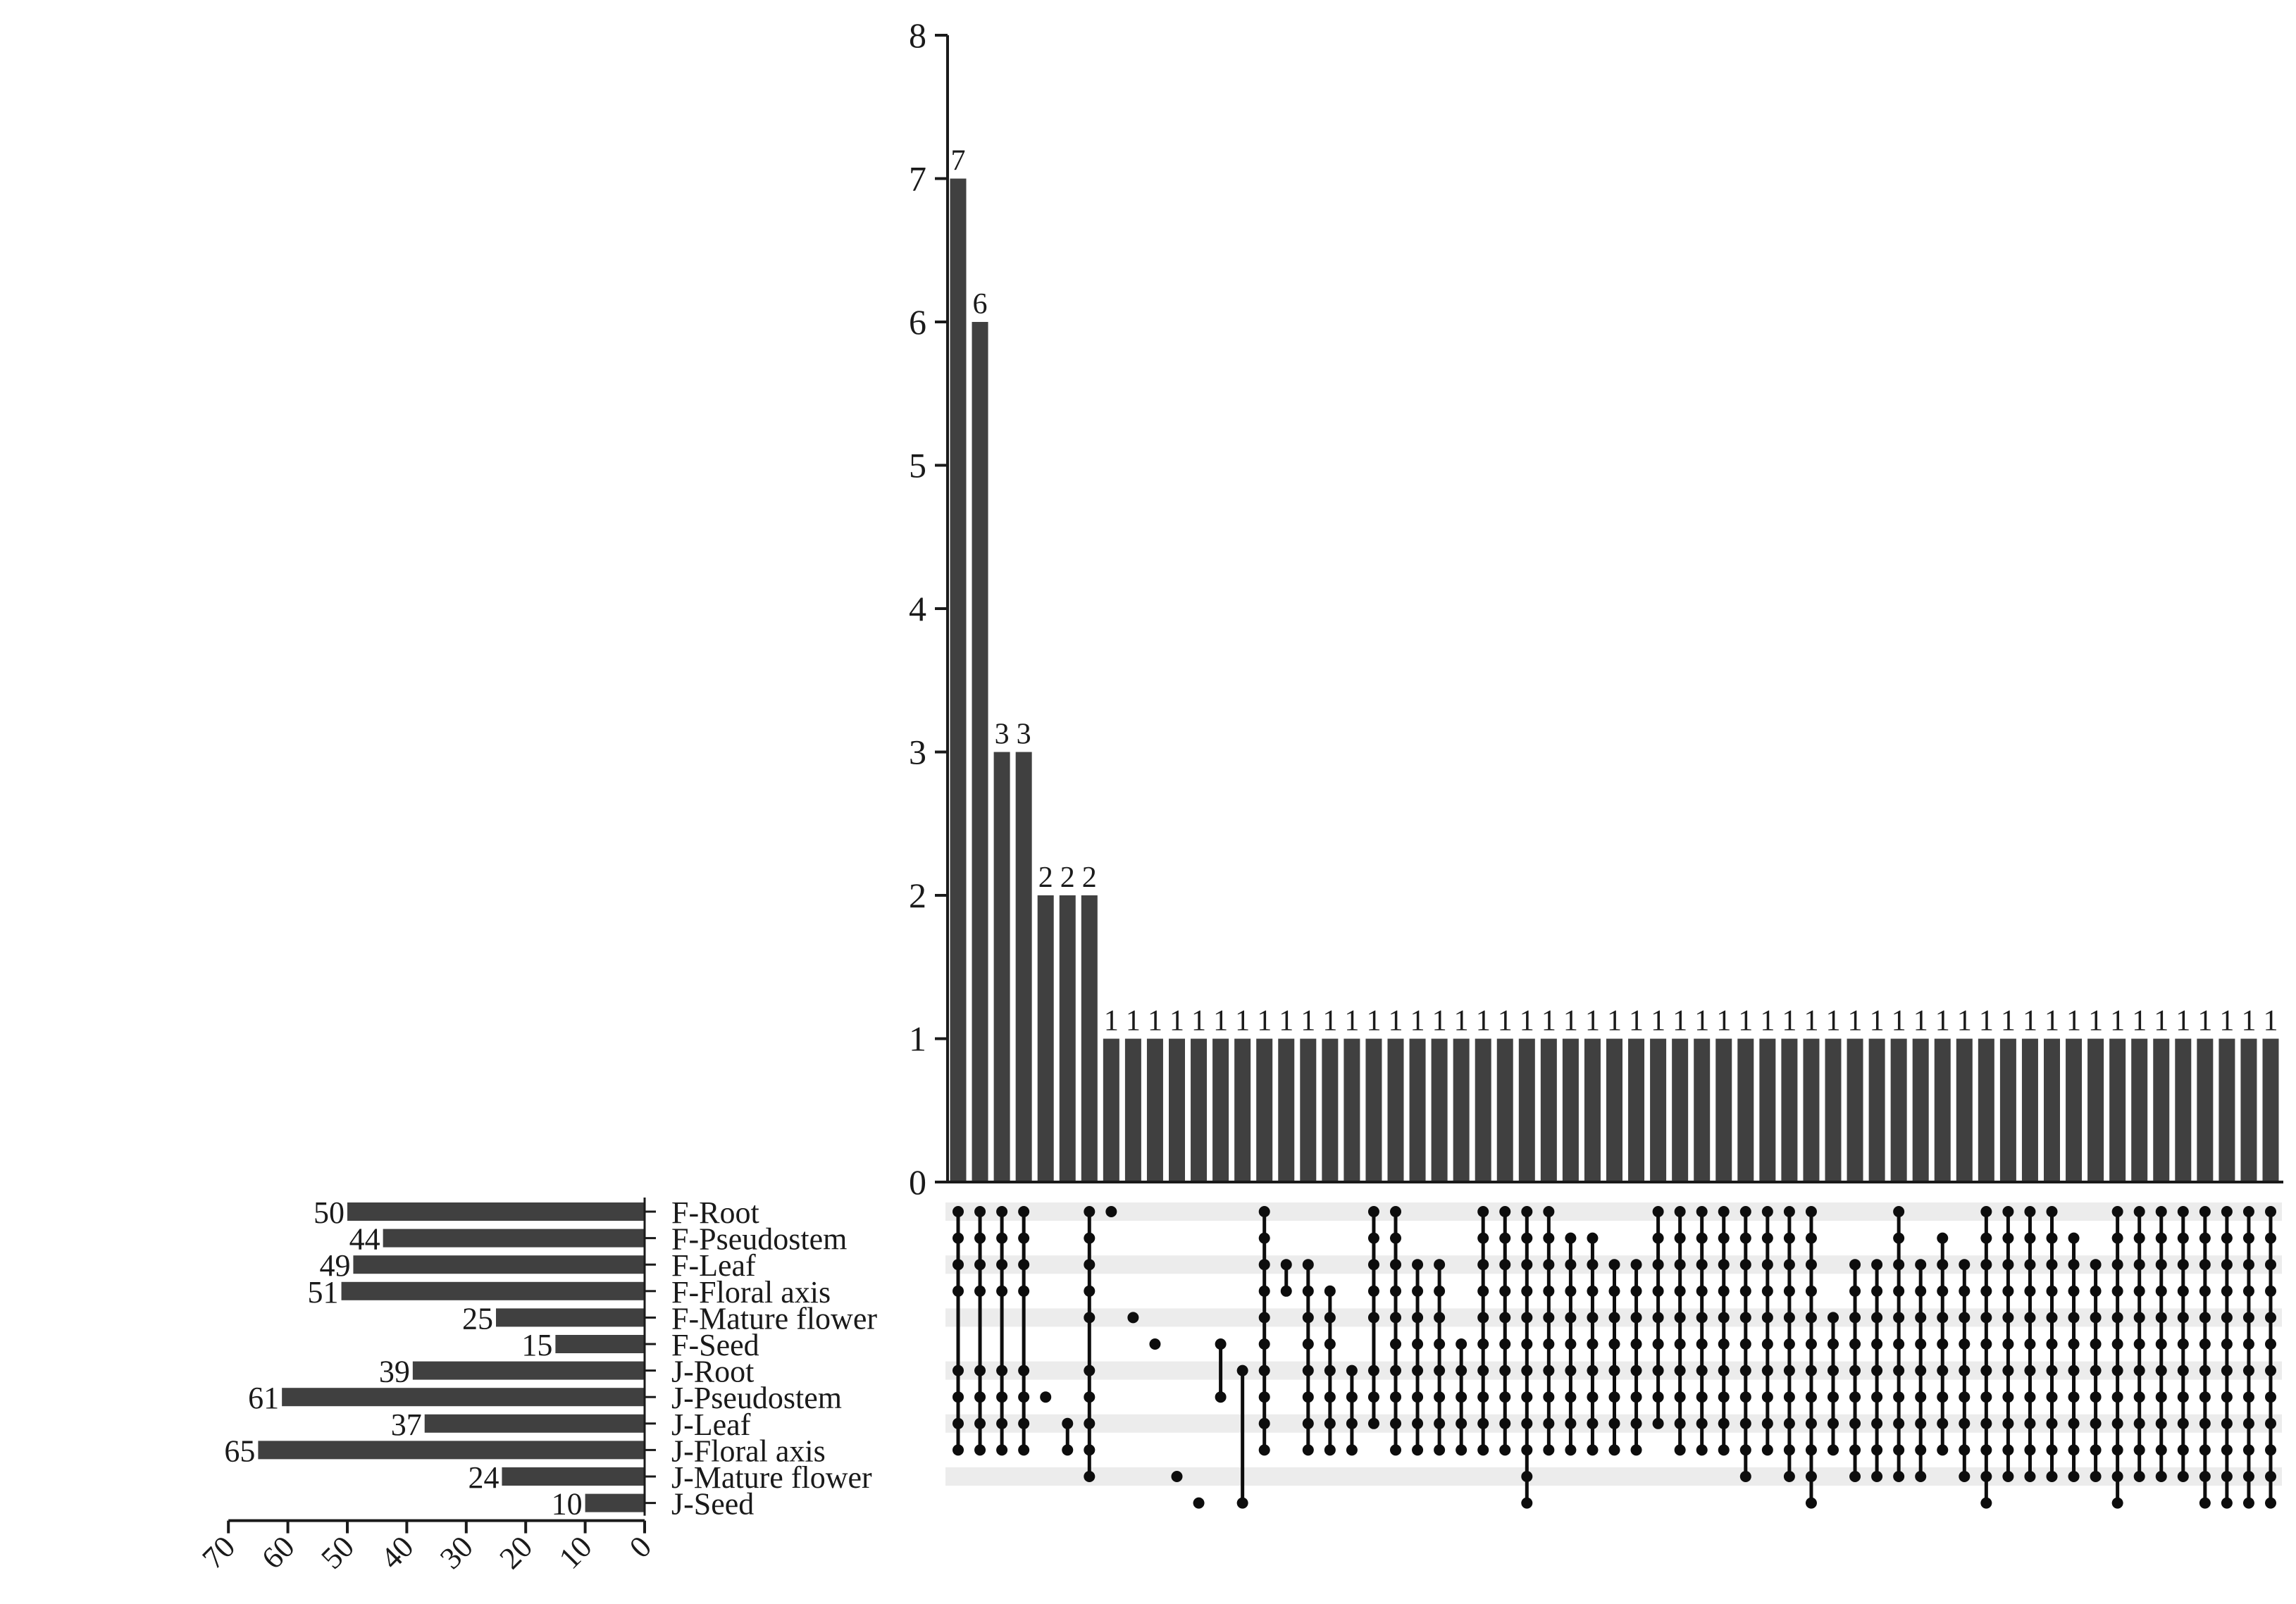  What do you see at coordinates (980, 304) in the screenshot?
I see `intersection-bar-label: 6` at bounding box center [980, 304].